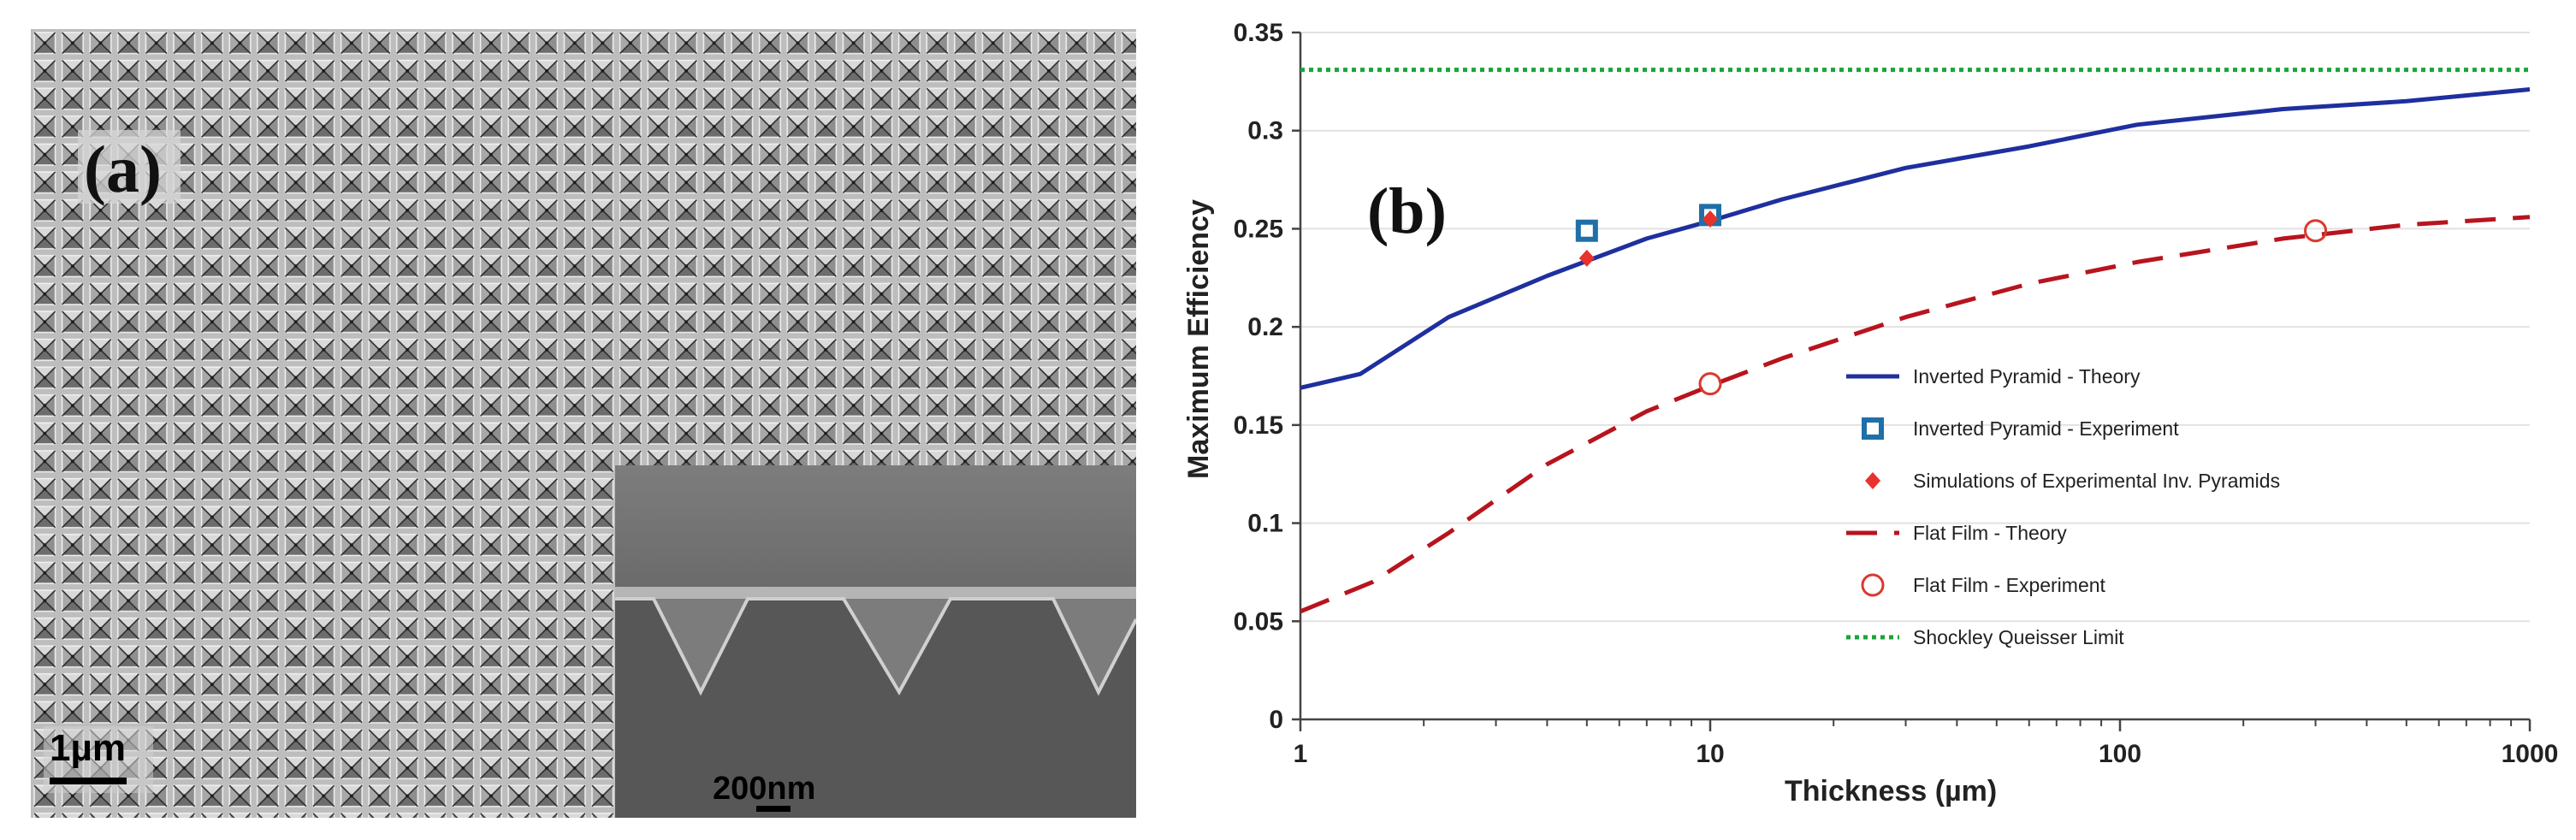 The height and width of the screenshot is (840, 2576). I want to click on scale-bar-main-label: 1µm, so click(88, 748).